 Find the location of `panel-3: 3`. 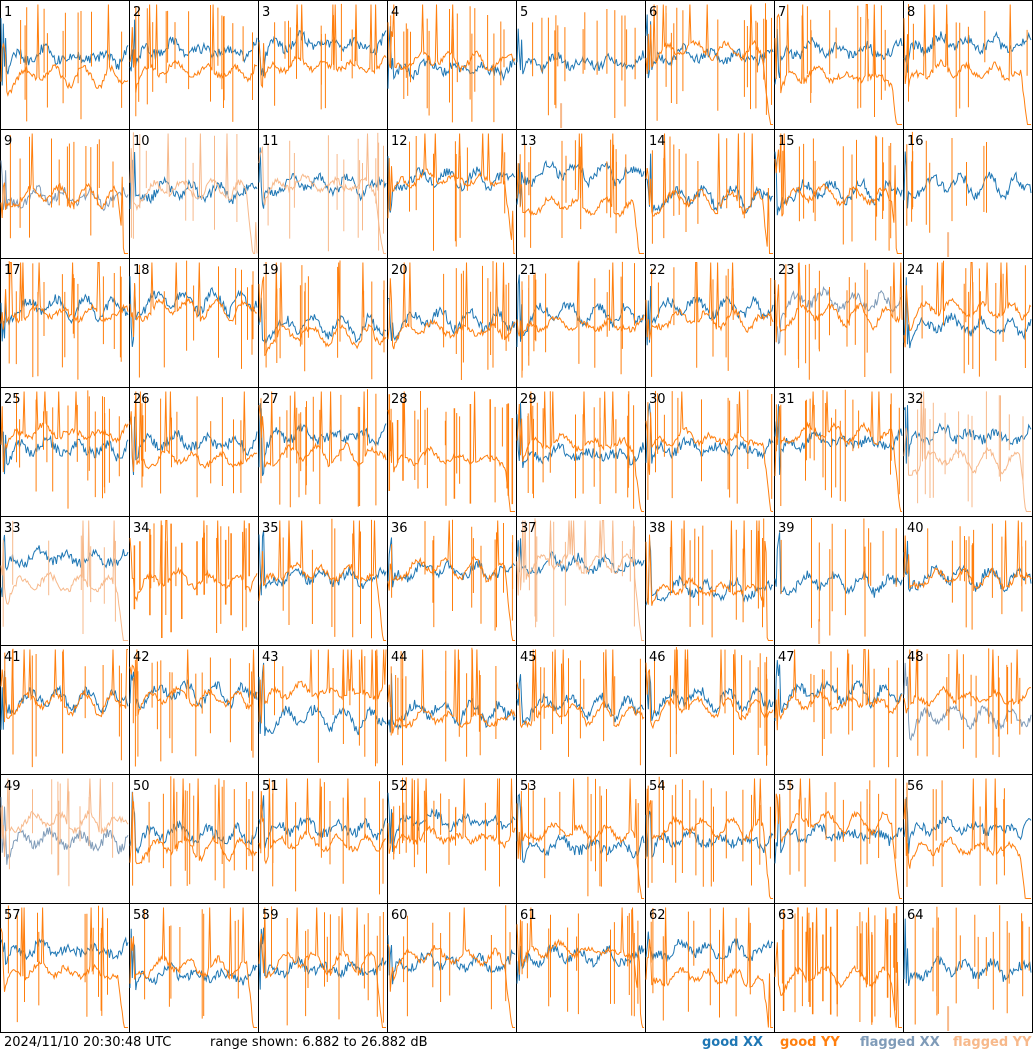

panel-3: 3 is located at coordinates (323, 65).